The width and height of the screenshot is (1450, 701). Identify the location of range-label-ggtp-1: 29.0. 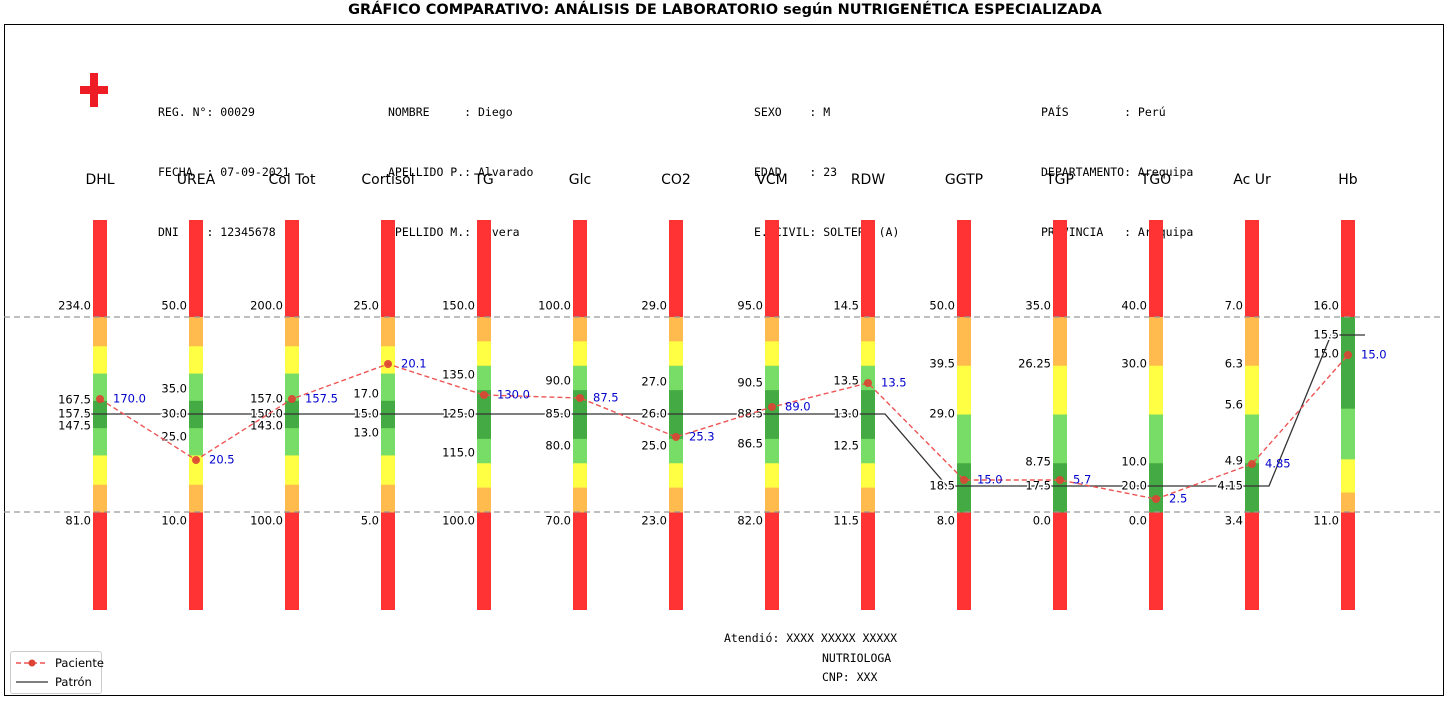
(942, 414).